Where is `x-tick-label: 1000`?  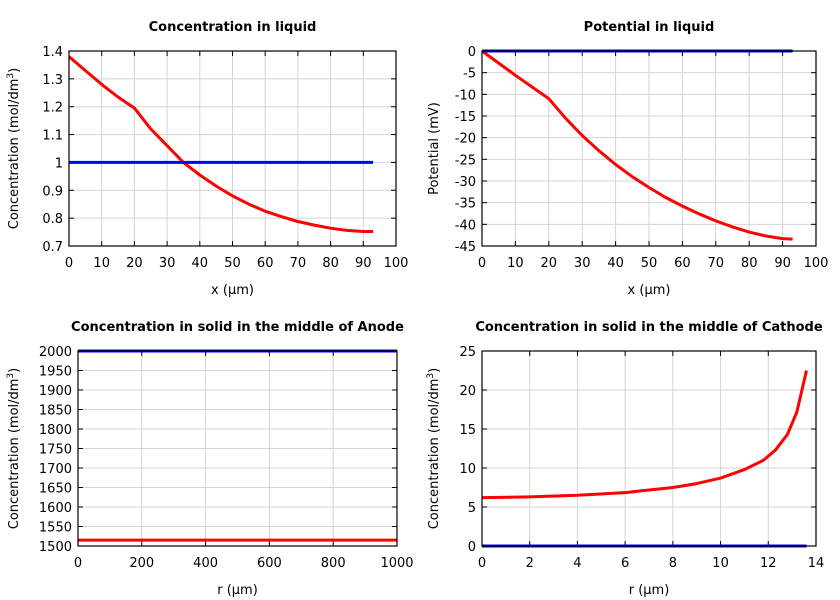 x-tick-label: 1000 is located at coordinates (396, 563).